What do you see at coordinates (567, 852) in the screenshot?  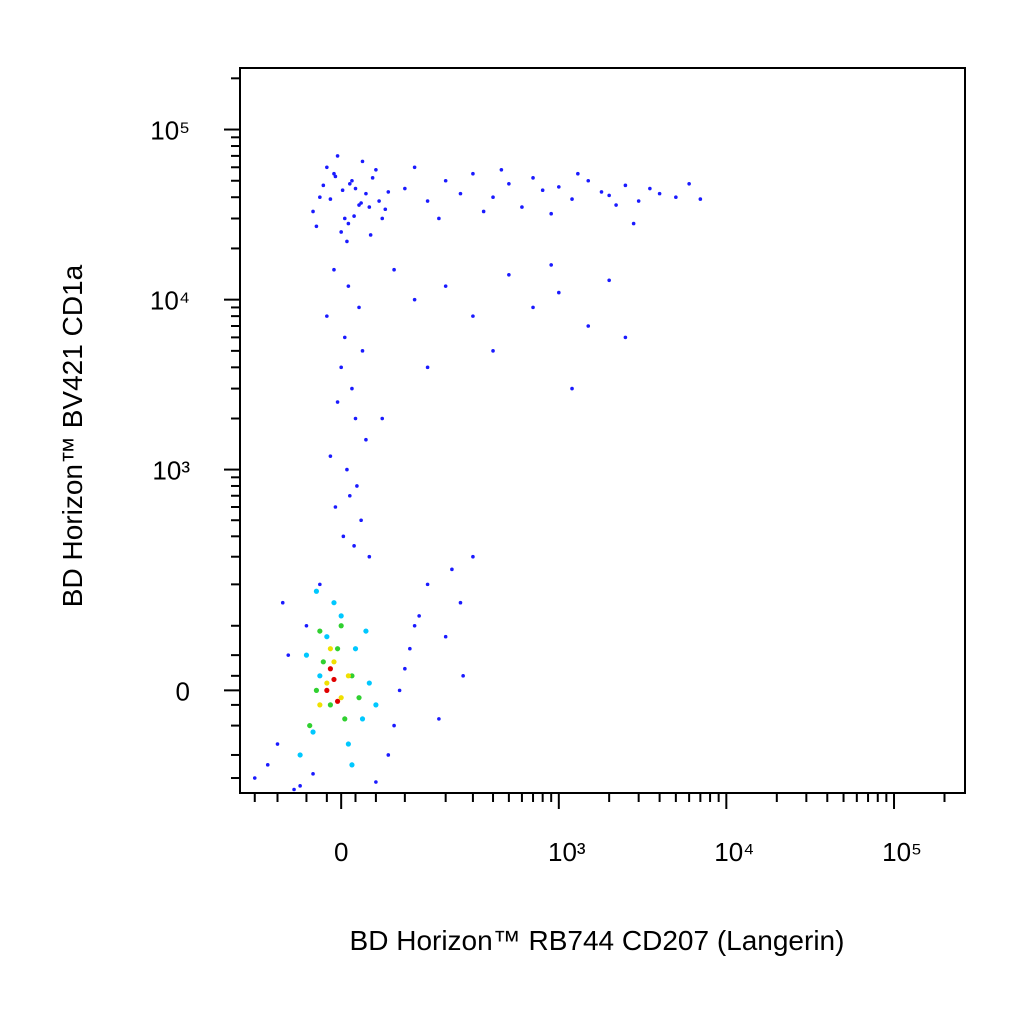 I see `x-tick-label: 10³` at bounding box center [567, 852].